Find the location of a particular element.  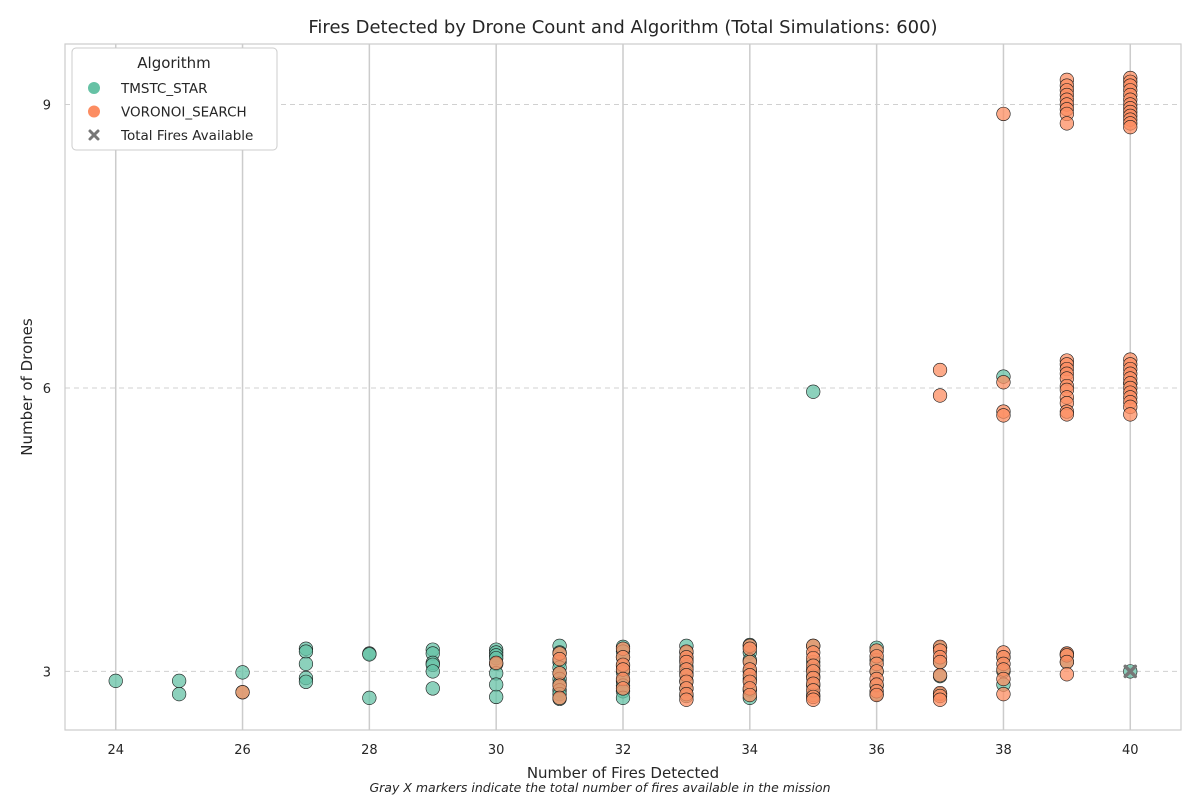

legend-title: Algorithm is located at coordinates (173, 63).